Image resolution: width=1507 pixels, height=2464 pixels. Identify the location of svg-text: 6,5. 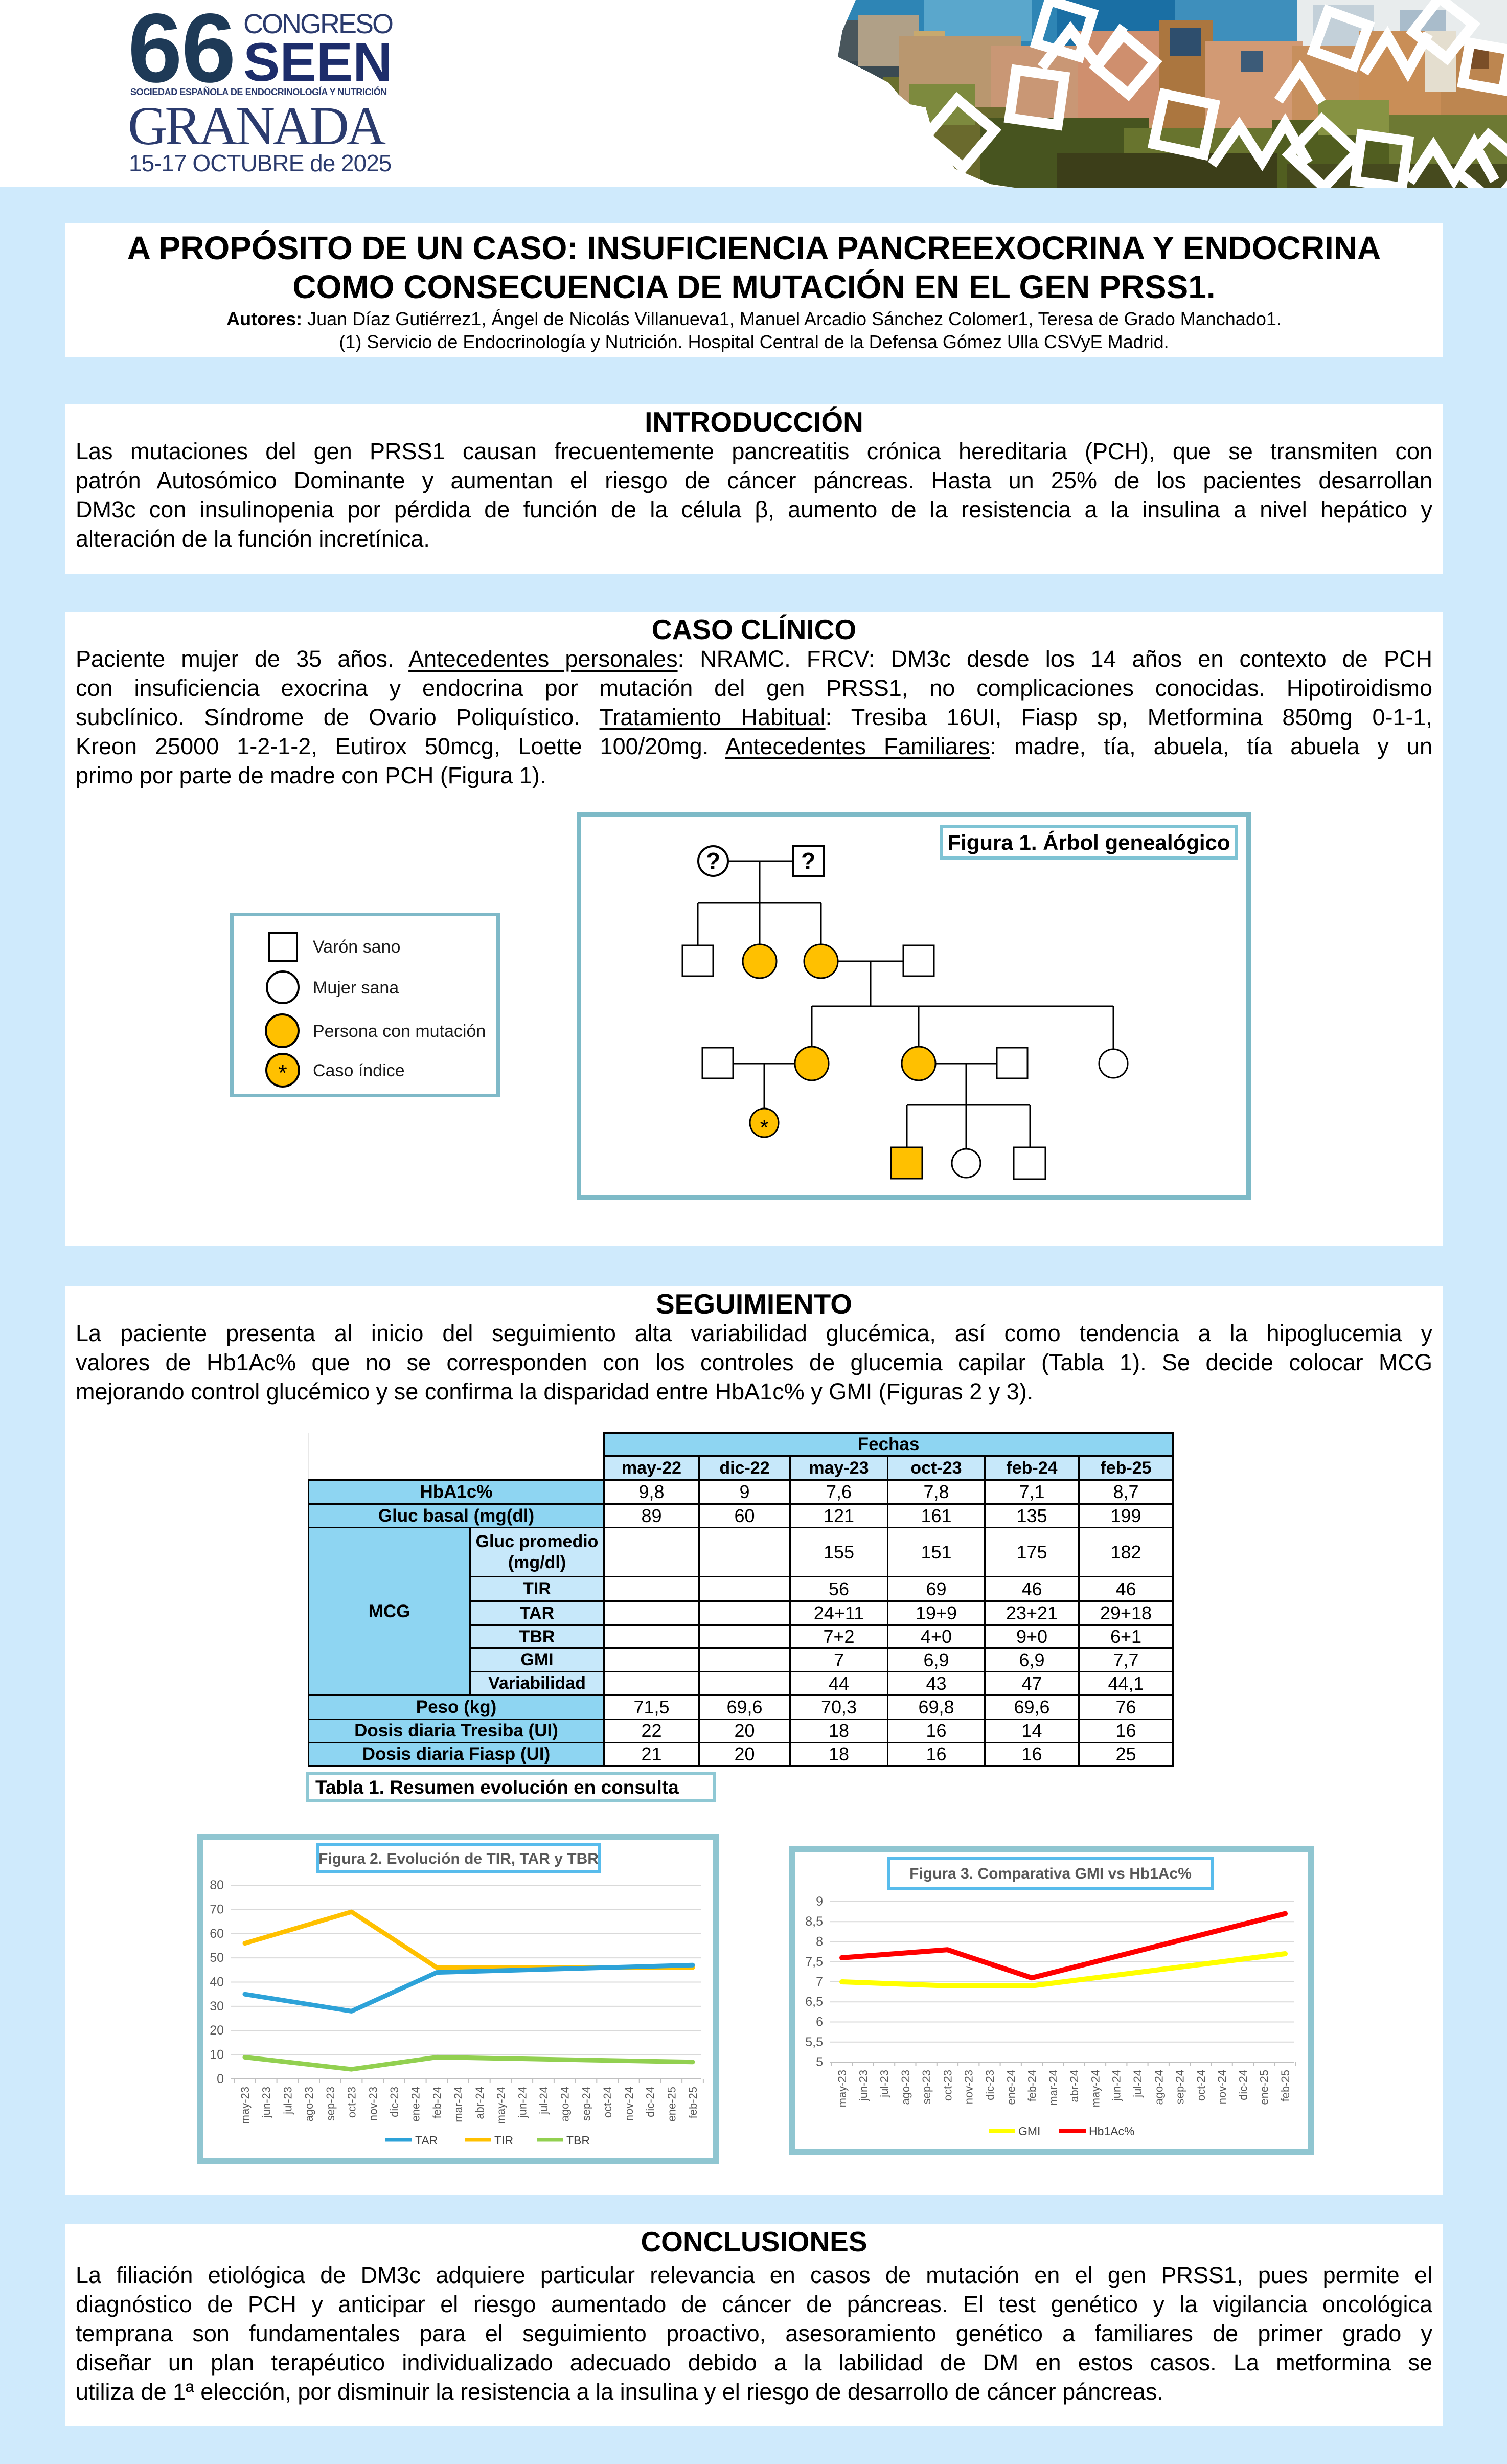
(814, 2002).